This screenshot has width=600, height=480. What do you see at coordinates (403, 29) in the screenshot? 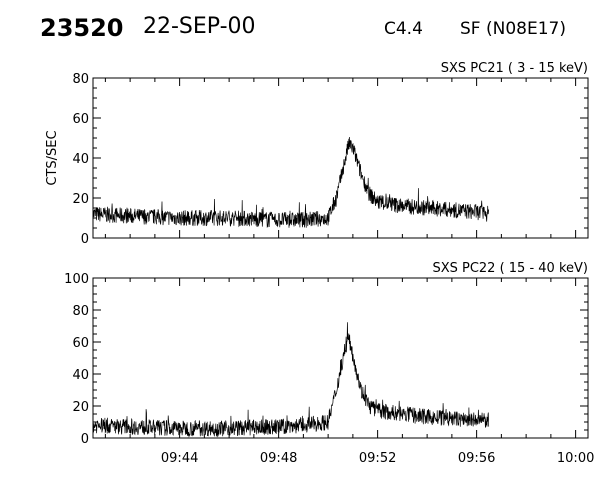
I see `flare-class: C4.4` at bounding box center [403, 29].